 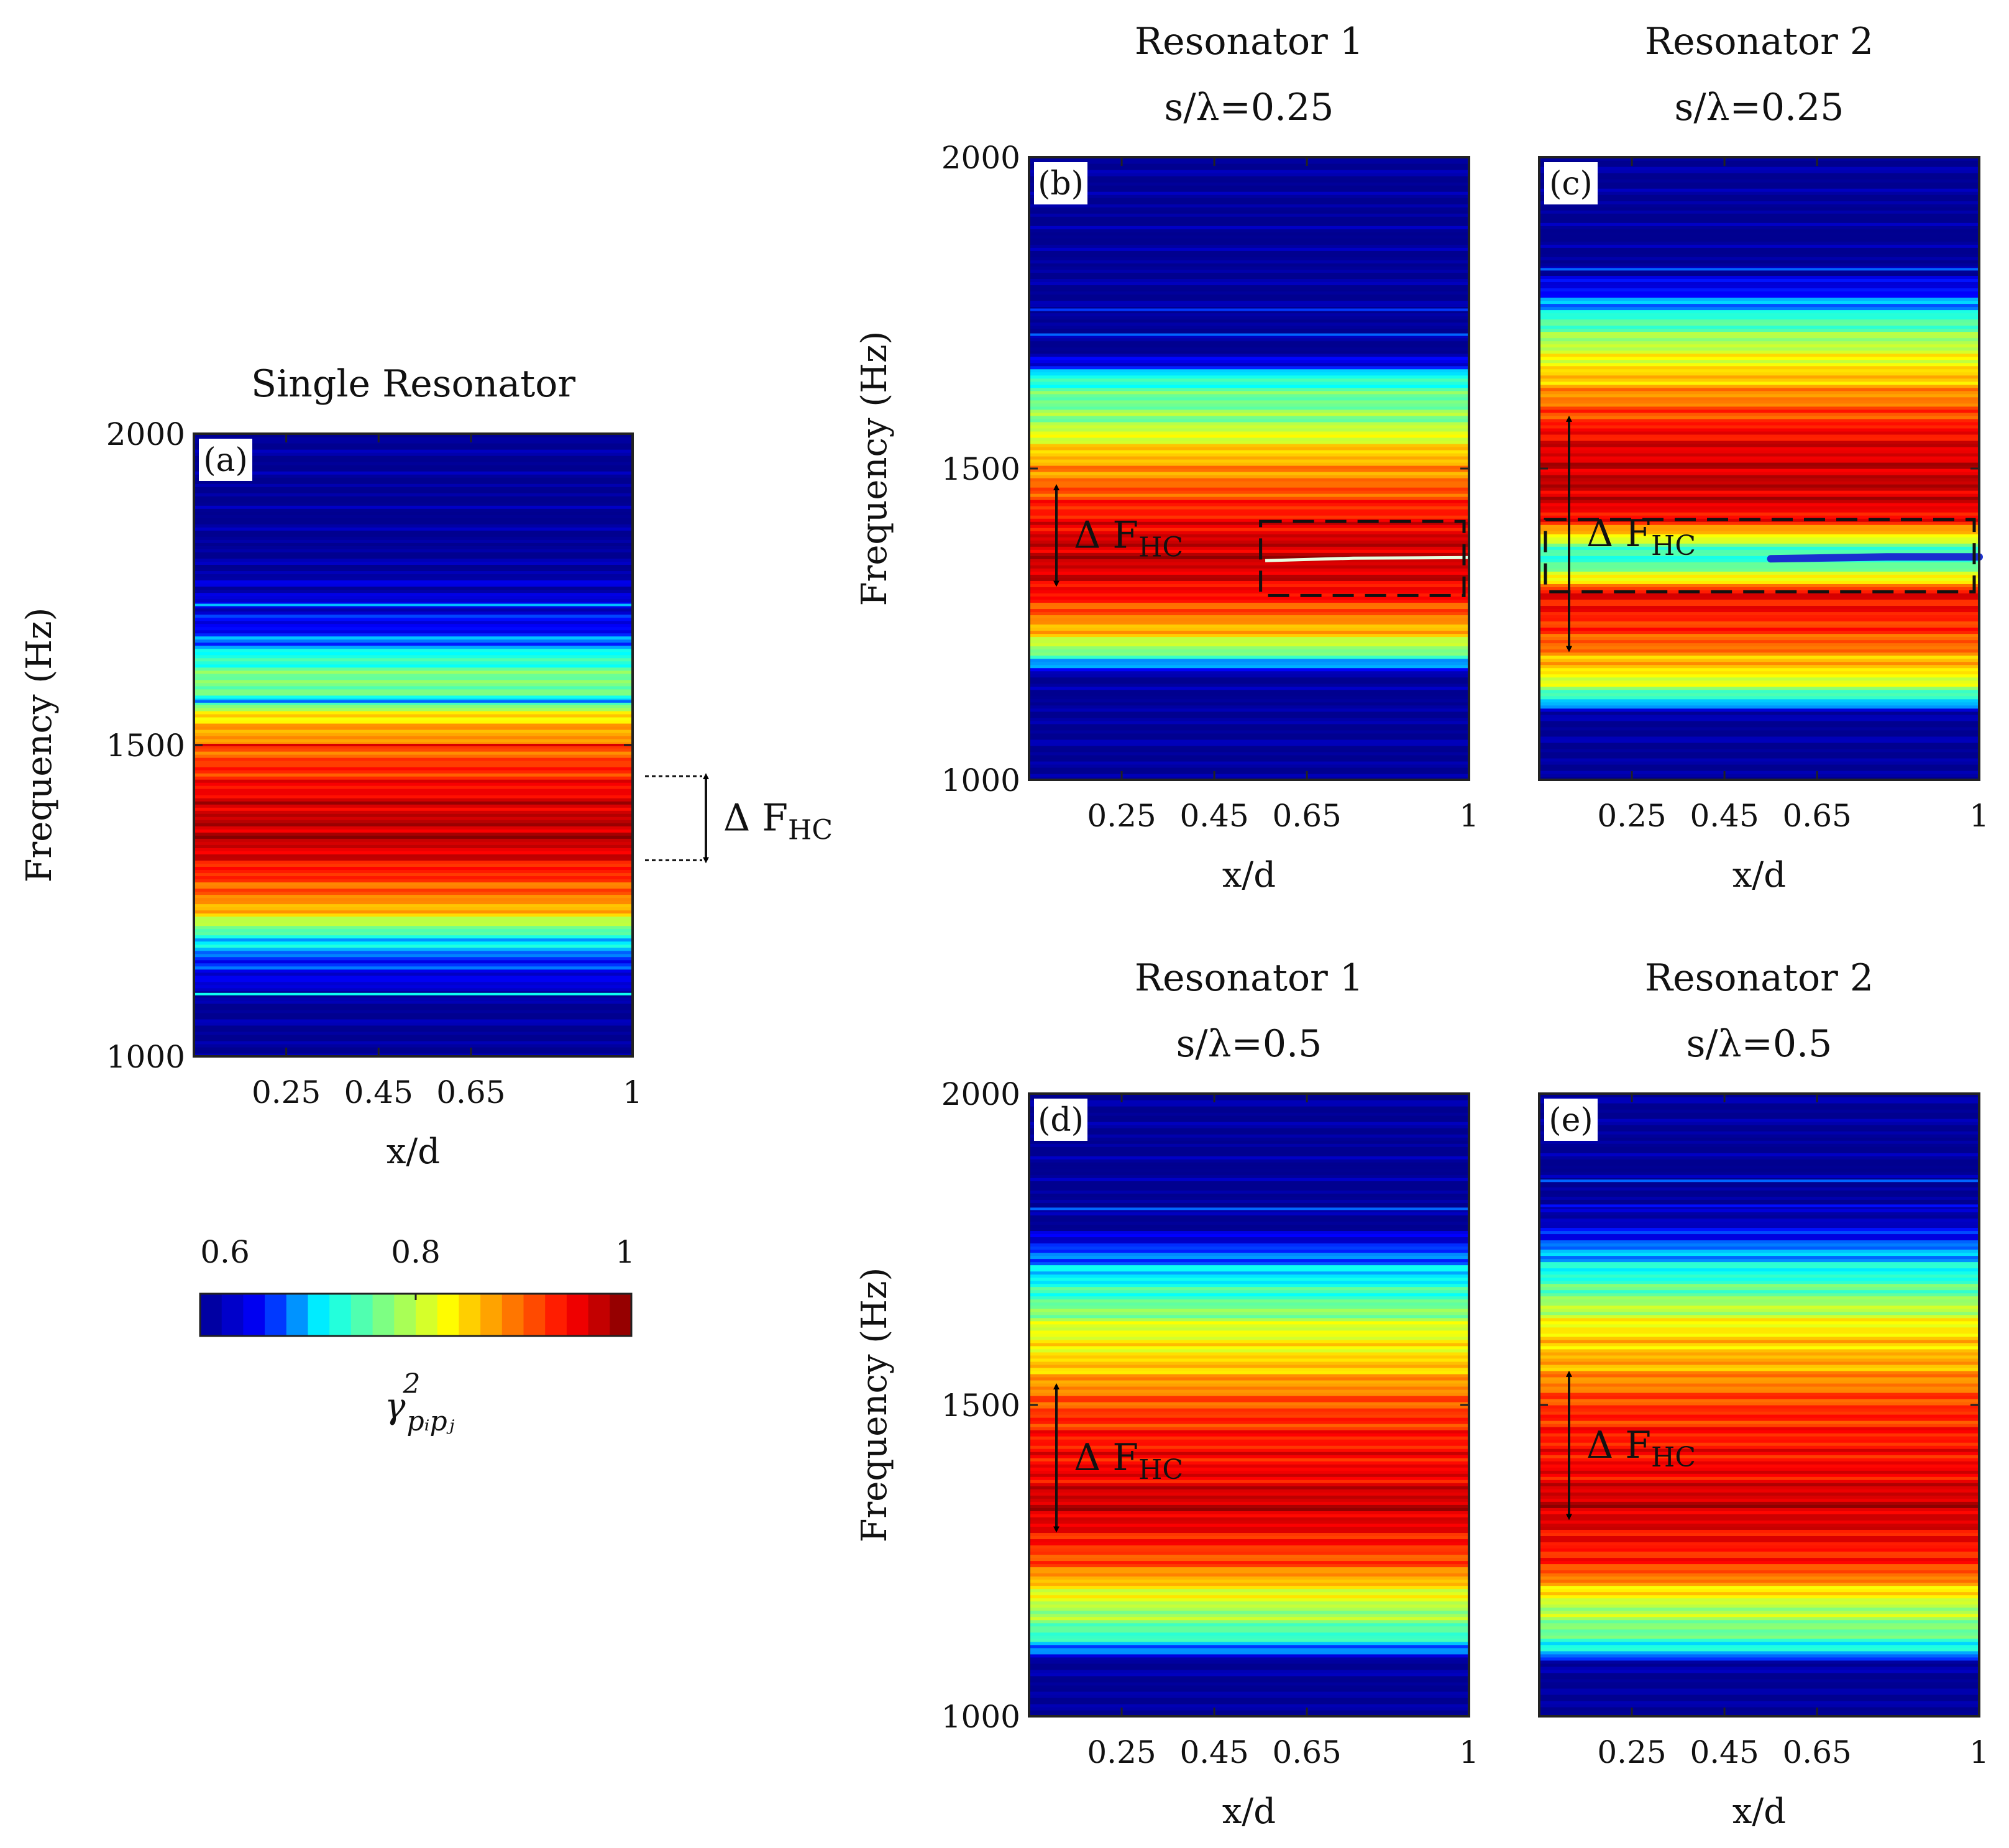 What do you see at coordinates (145, 746) in the screenshot?
I see `y-tick-label: 1500` at bounding box center [145, 746].